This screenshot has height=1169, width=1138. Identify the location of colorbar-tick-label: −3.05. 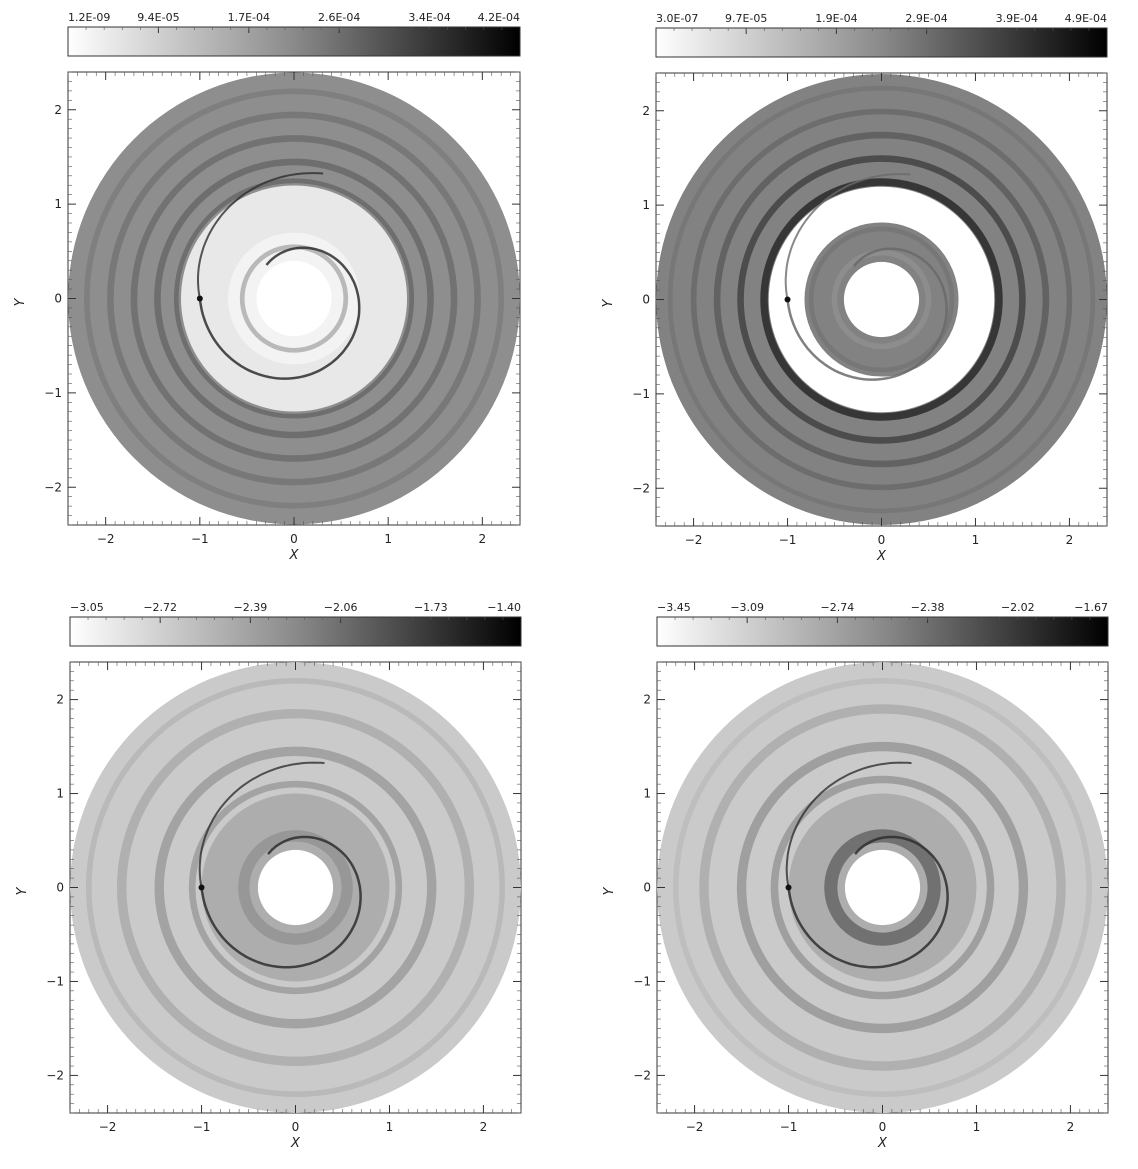
(87, 607).